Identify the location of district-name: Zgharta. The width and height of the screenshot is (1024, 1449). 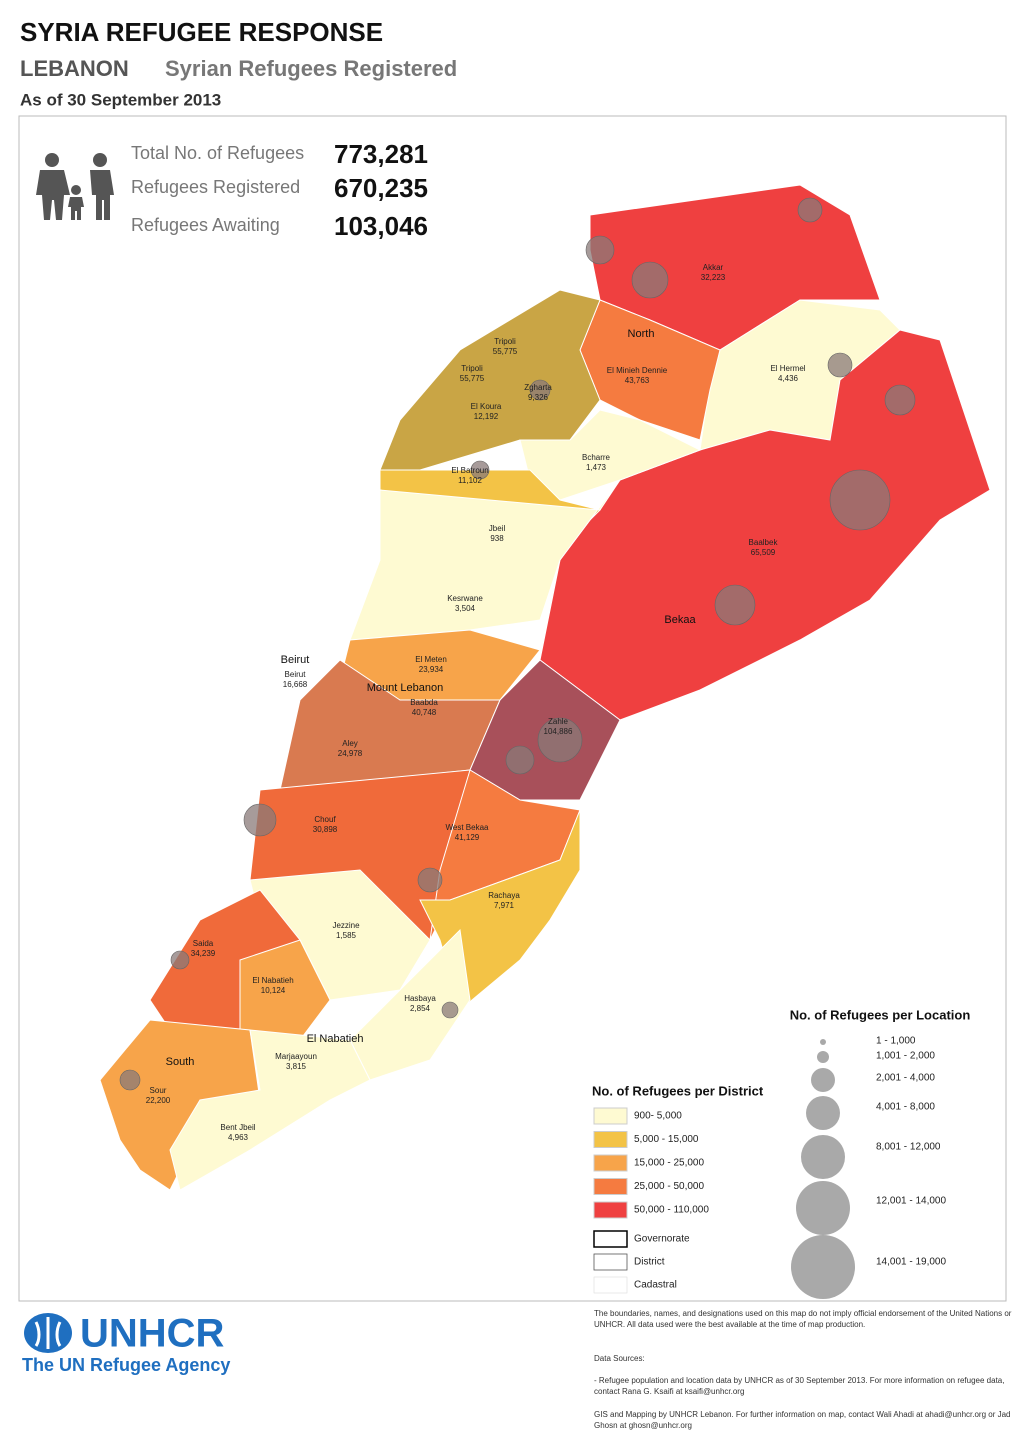
(538, 387).